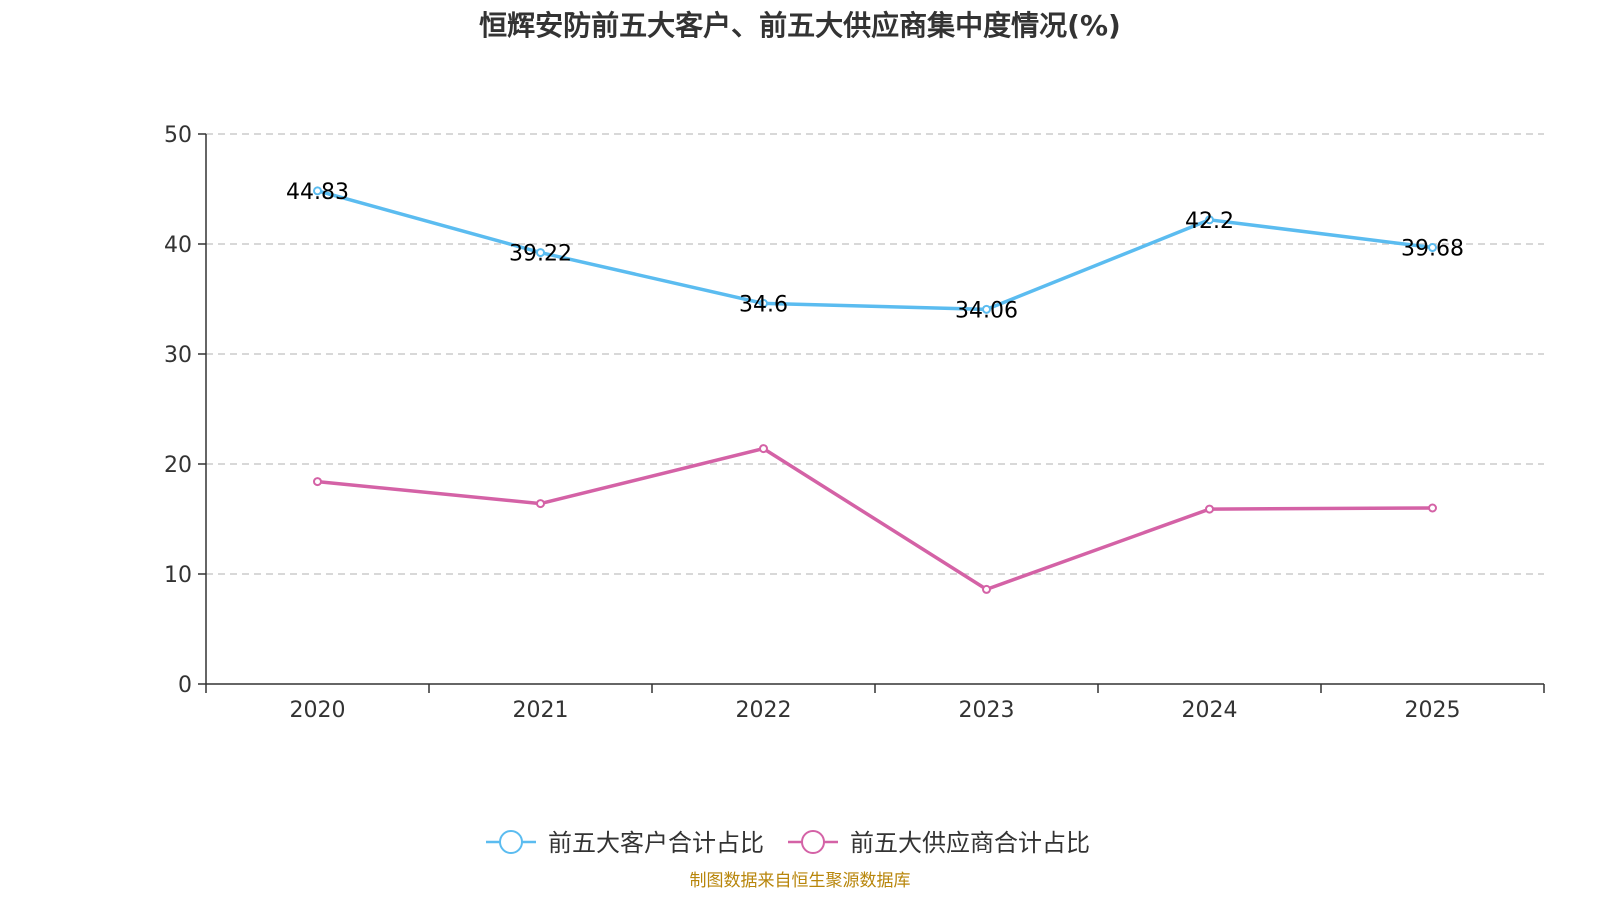  Describe the element at coordinates (178, 355) in the screenshot. I see `y-tick-label: 30` at that location.